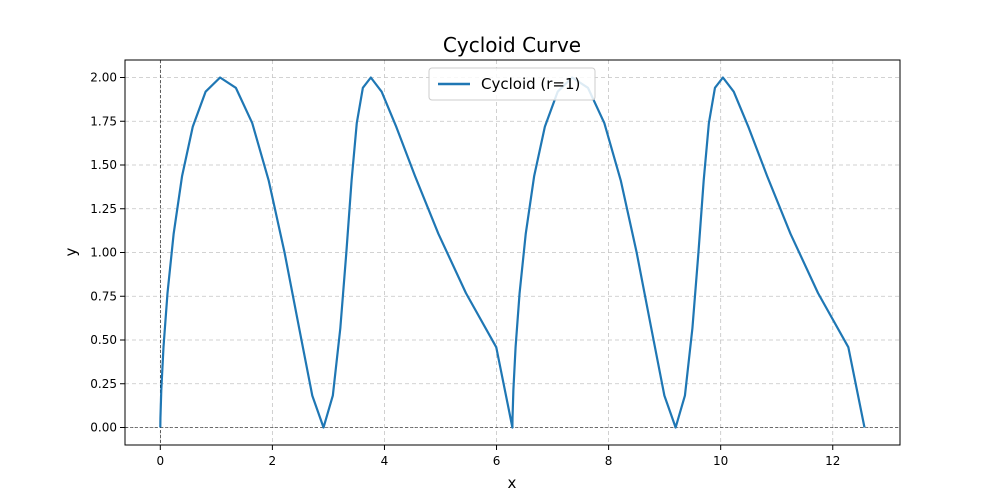 The width and height of the screenshot is (1000, 500). Describe the element at coordinates (160, 461) in the screenshot. I see `x-tick-label: 0` at that location.